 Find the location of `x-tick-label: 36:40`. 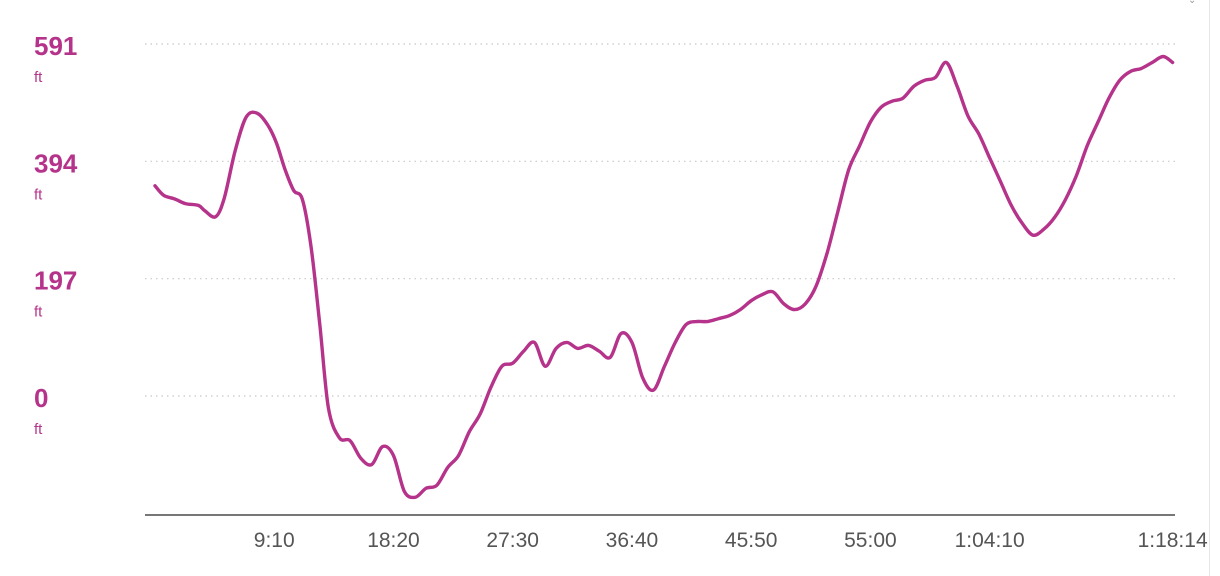

x-tick-label: 36:40 is located at coordinates (632, 540).